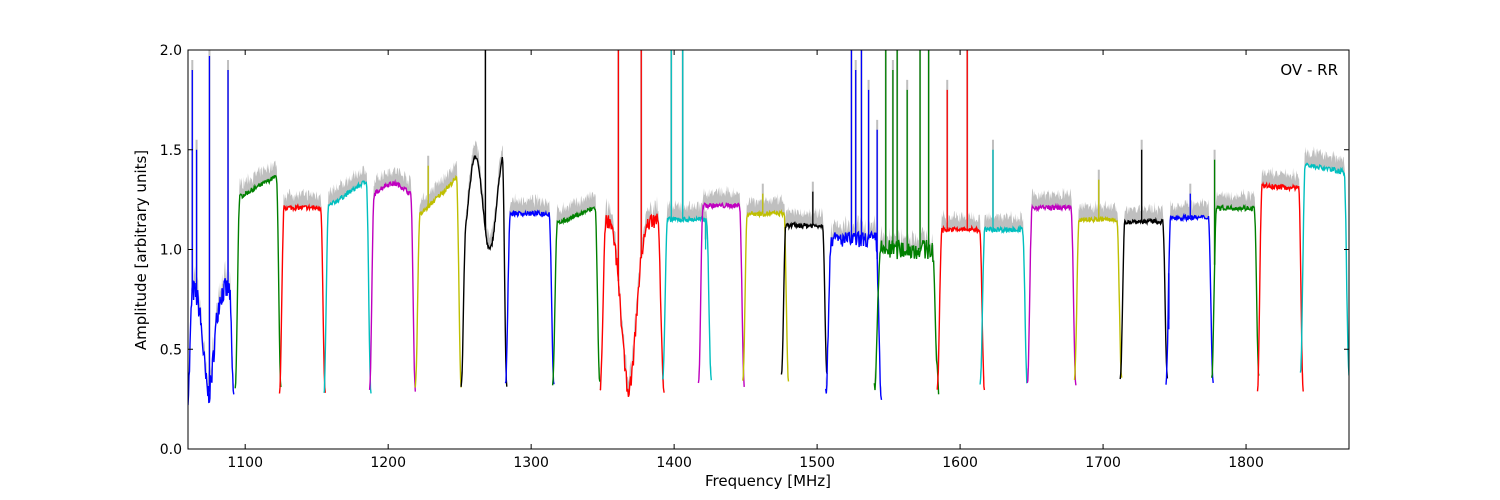  I want to click on x-tick-label: 1600, so click(960, 463).